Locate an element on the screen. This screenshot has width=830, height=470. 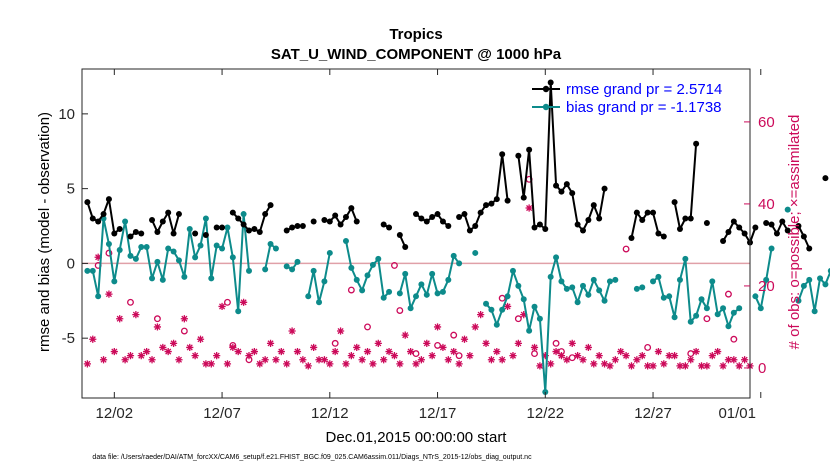
y-tick-label: -5 is located at coordinates (68, 338).